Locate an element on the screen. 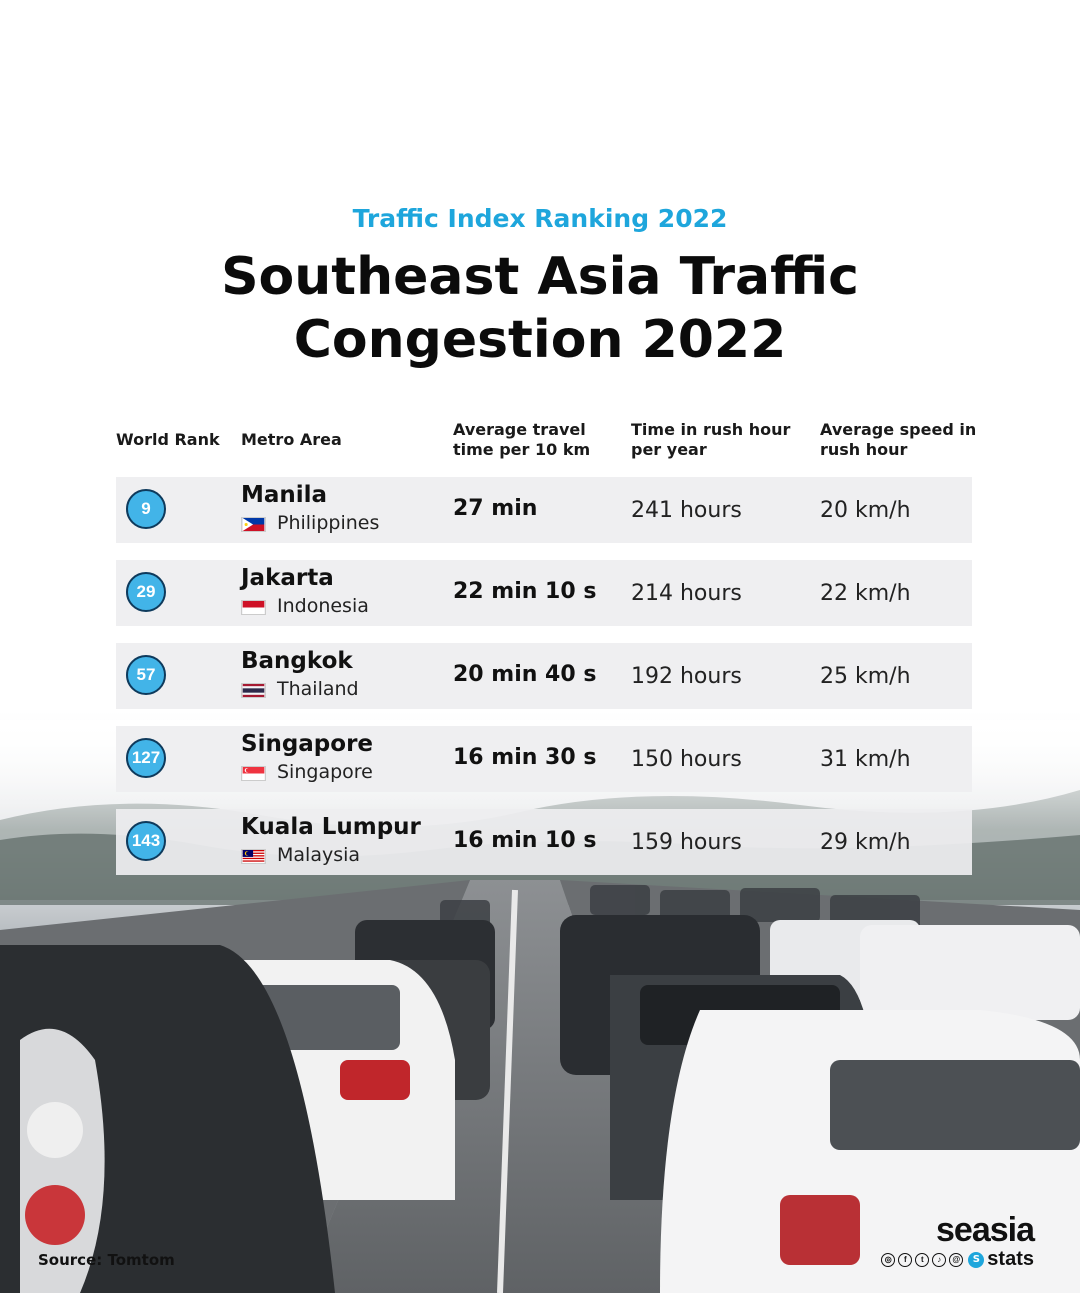 The image size is (1080, 1293). rush-hour-time-value: 192 hours is located at coordinates (686, 676).